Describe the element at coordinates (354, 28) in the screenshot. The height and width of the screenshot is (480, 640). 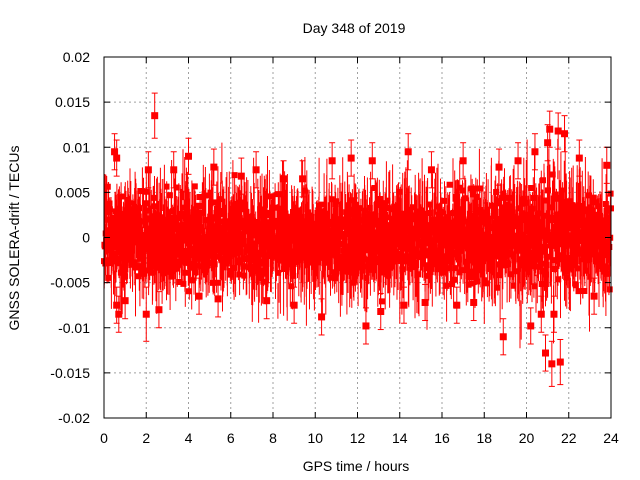
I see `chart-title: Day 348 of 2019` at that location.